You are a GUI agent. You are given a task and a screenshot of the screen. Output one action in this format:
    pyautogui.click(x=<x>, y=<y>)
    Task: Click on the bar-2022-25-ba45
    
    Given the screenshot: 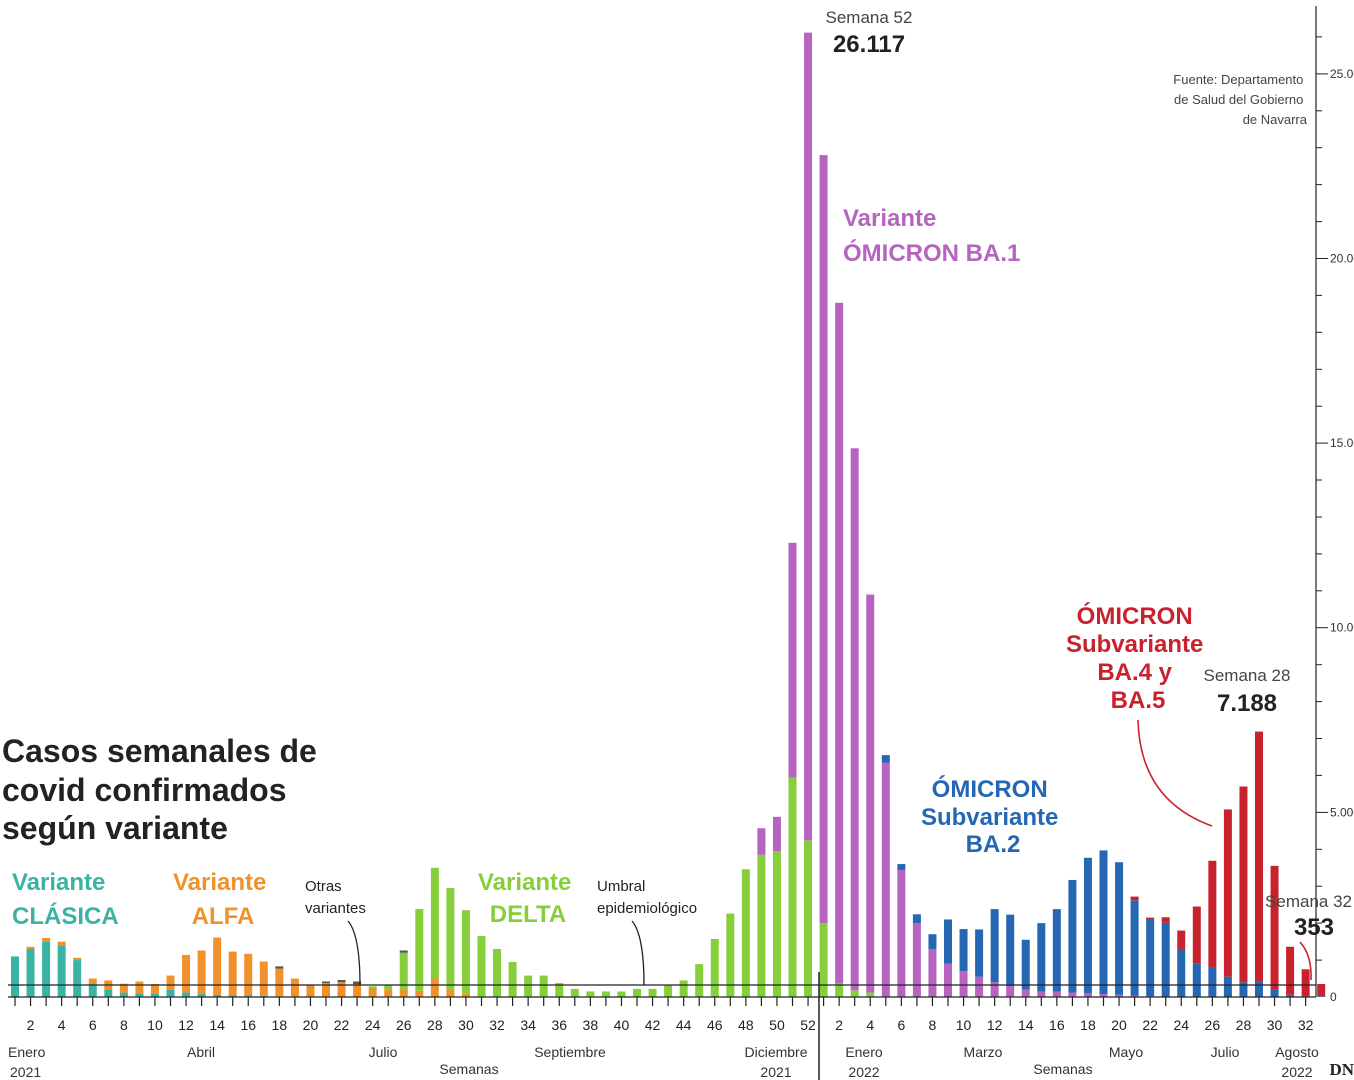 What is the action you would take?
    pyautogui.click(x=1196, y=935)
    